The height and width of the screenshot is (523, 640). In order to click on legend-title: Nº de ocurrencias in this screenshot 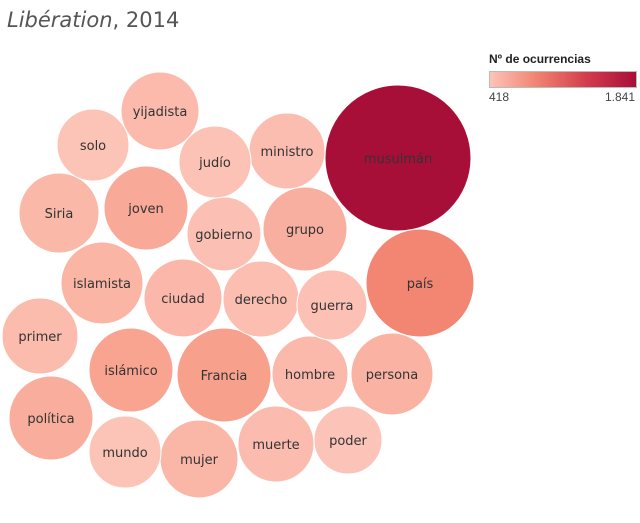, I will do `click(540, 59)`.